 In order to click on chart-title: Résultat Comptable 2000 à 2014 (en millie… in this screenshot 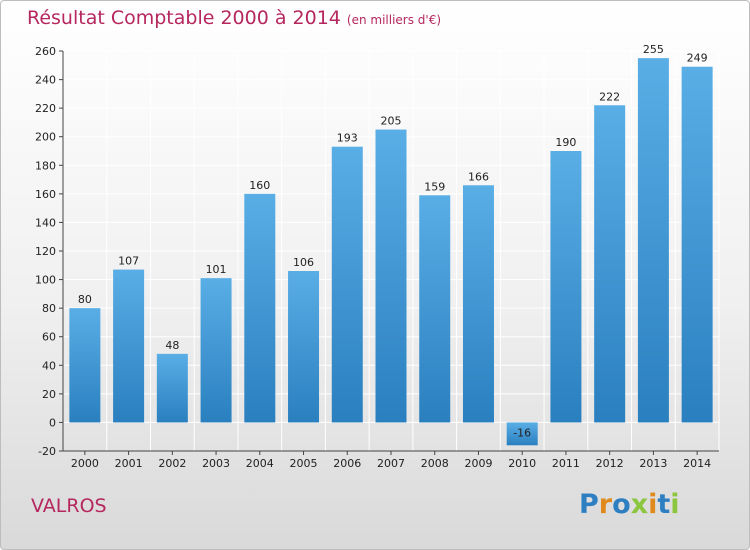, I will do `click(234, 18)`.